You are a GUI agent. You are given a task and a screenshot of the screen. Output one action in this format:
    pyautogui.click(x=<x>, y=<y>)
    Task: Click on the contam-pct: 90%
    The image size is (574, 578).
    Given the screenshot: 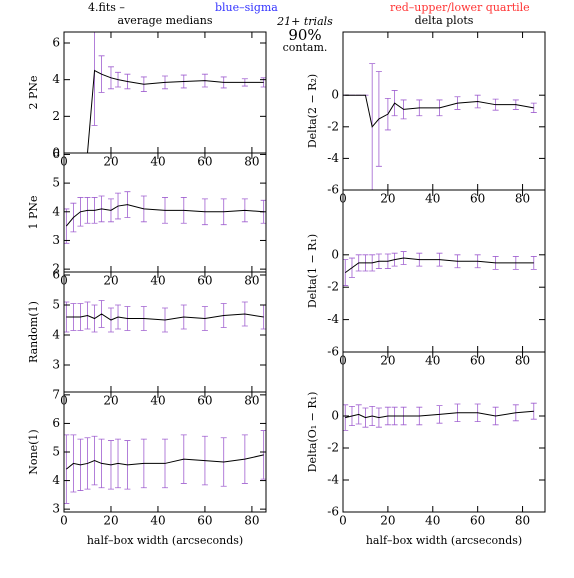 What is the action you would take?
    pyautogui.click(x=304, y=35)
    